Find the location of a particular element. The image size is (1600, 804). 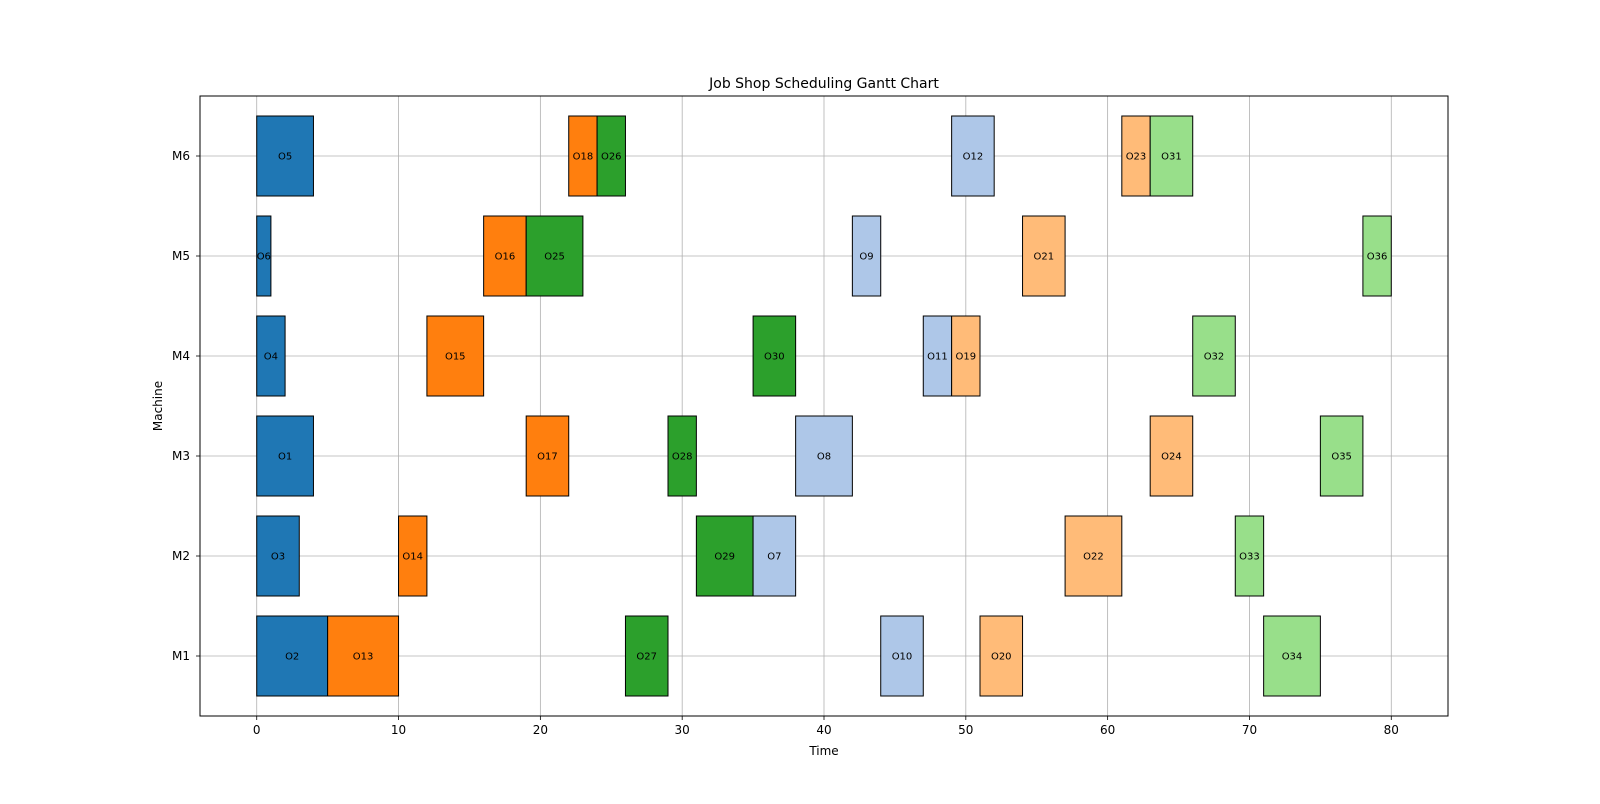

bar-label: O6 is located at coordinates (264, 257).